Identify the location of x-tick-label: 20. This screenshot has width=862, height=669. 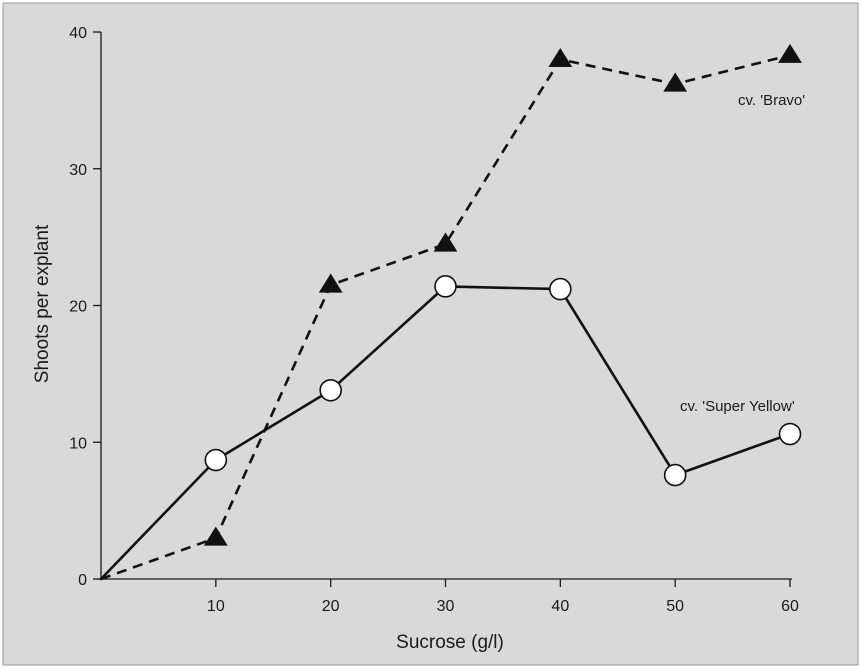
(331, 606).